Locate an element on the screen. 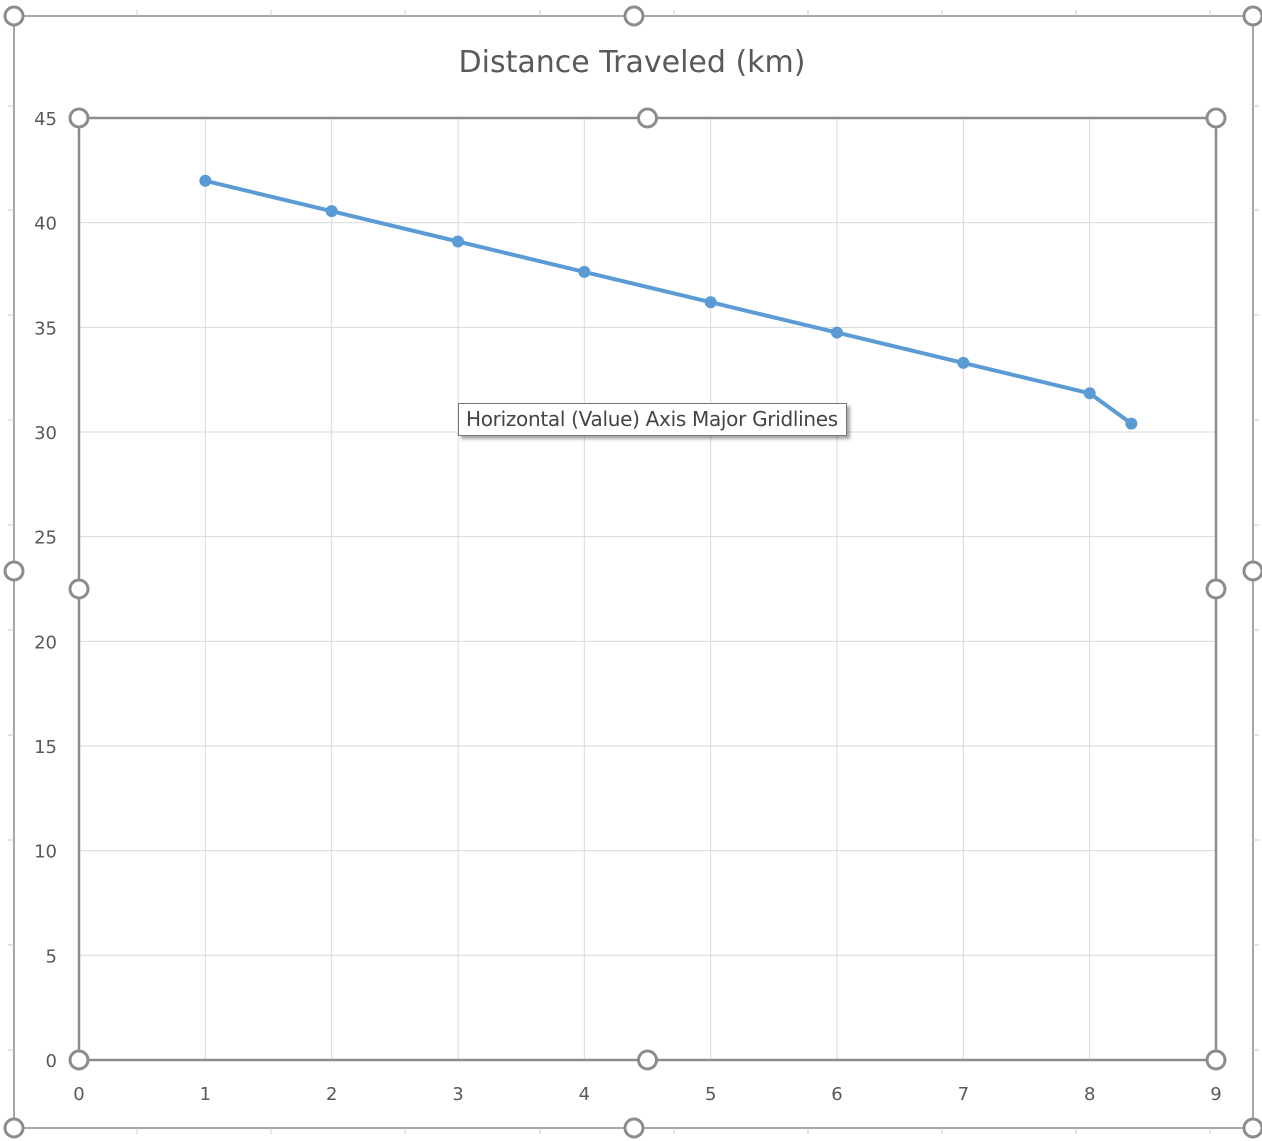  y-tick-label: 45 is located at coordinates (45, 119).